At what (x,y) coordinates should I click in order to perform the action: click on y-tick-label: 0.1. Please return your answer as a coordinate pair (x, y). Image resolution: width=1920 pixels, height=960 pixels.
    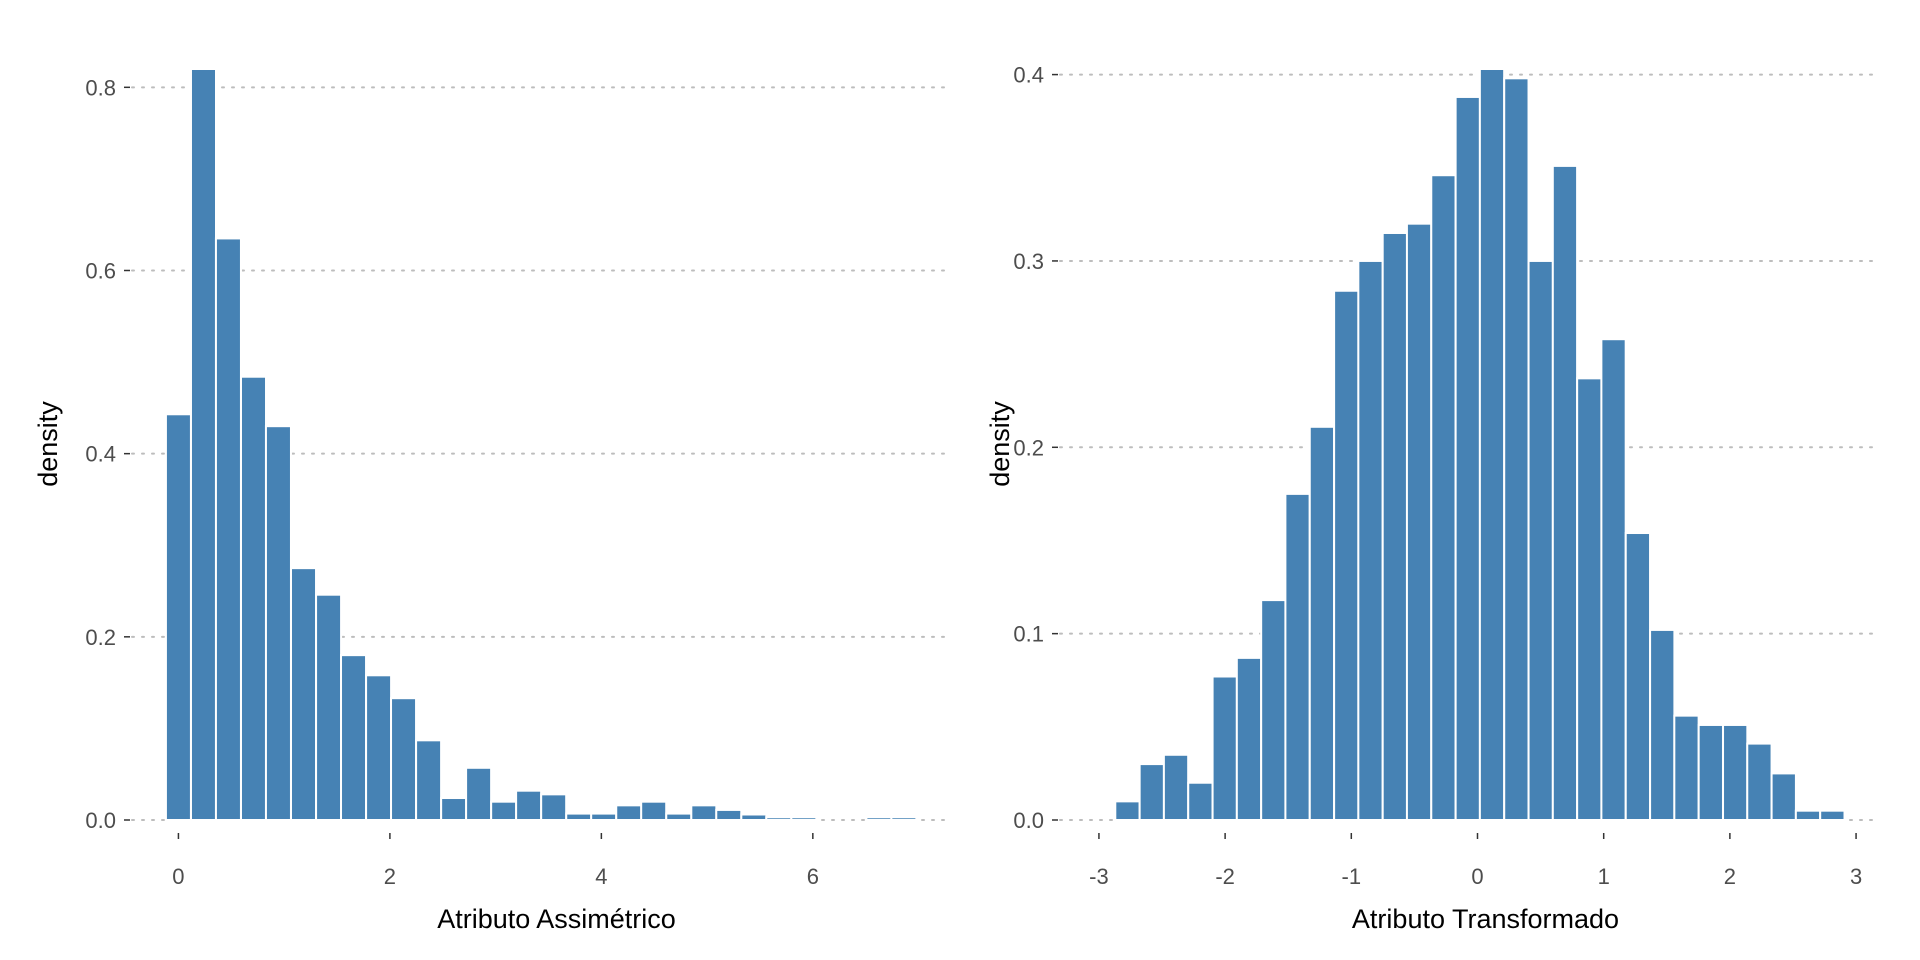
    Looking at the image, I should click on (1028, 634).